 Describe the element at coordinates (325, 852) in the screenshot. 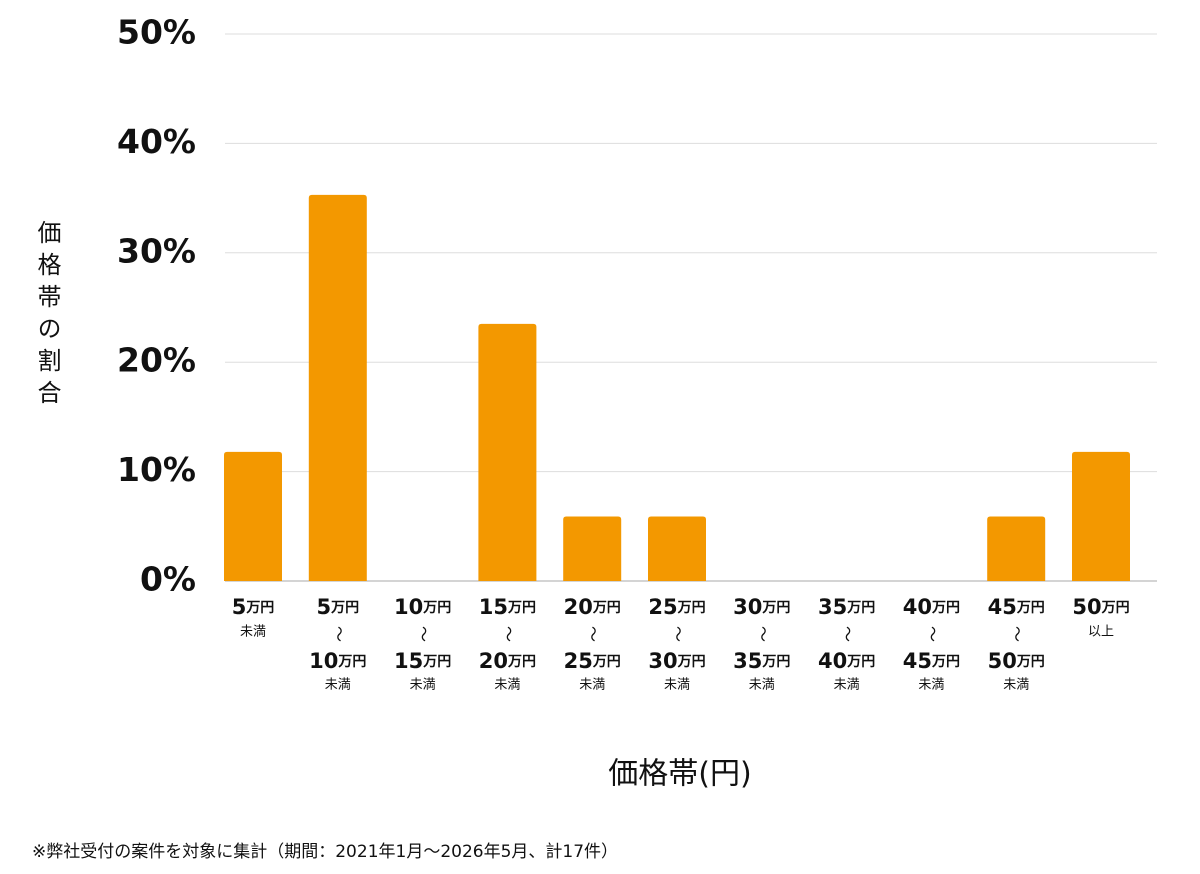

I see `footnote: ※弊社受付の案件を対象に集計（期間：2021年1月～2026年5月、計17件）` at that location.